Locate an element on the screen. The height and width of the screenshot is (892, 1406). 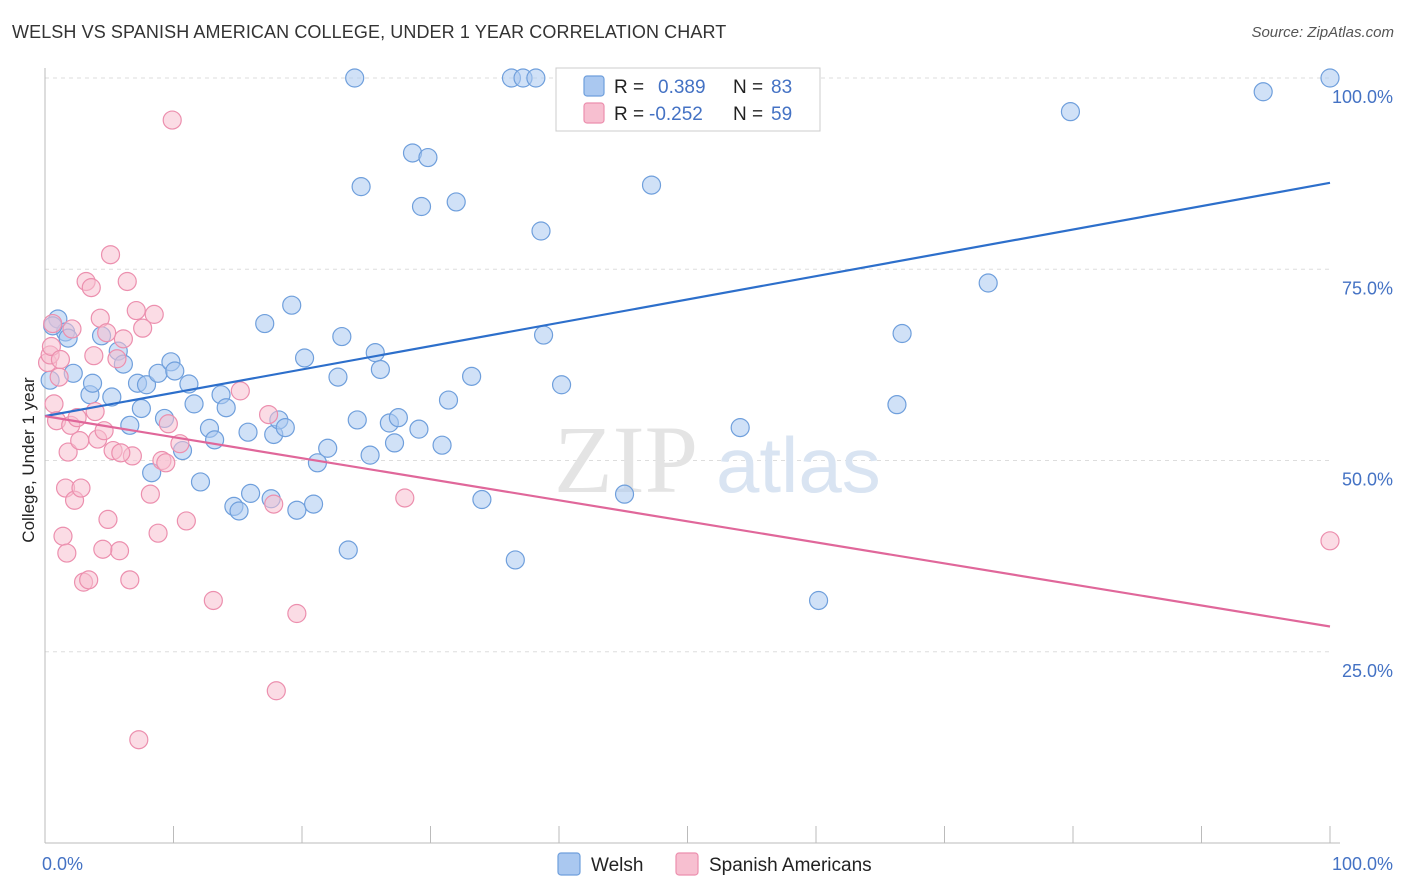
legend-n-label-welsh: N = is located at coordinates (748, 87).